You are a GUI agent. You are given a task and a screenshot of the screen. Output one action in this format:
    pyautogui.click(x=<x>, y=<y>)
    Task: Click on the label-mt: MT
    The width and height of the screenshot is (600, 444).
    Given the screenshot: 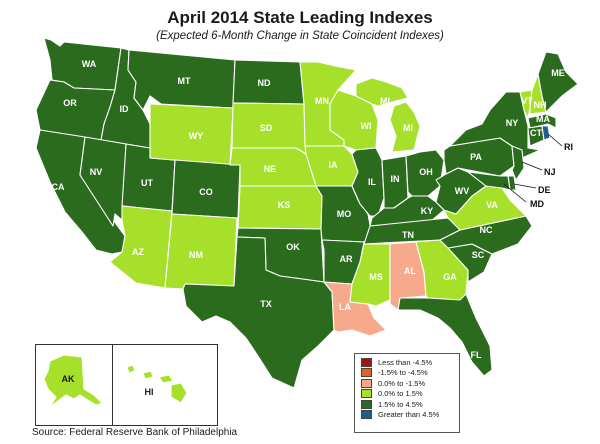 What is the action you would take?
    pyautogui.click(x=184, y=81)
    